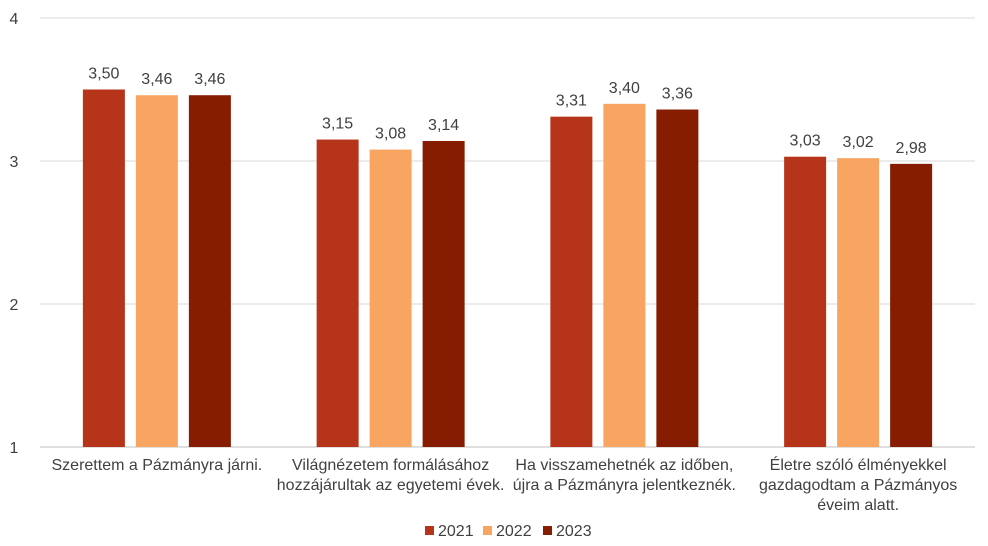 The image size is (988, 546). I want to click on y-tick-label: 1, so click(14, 448).